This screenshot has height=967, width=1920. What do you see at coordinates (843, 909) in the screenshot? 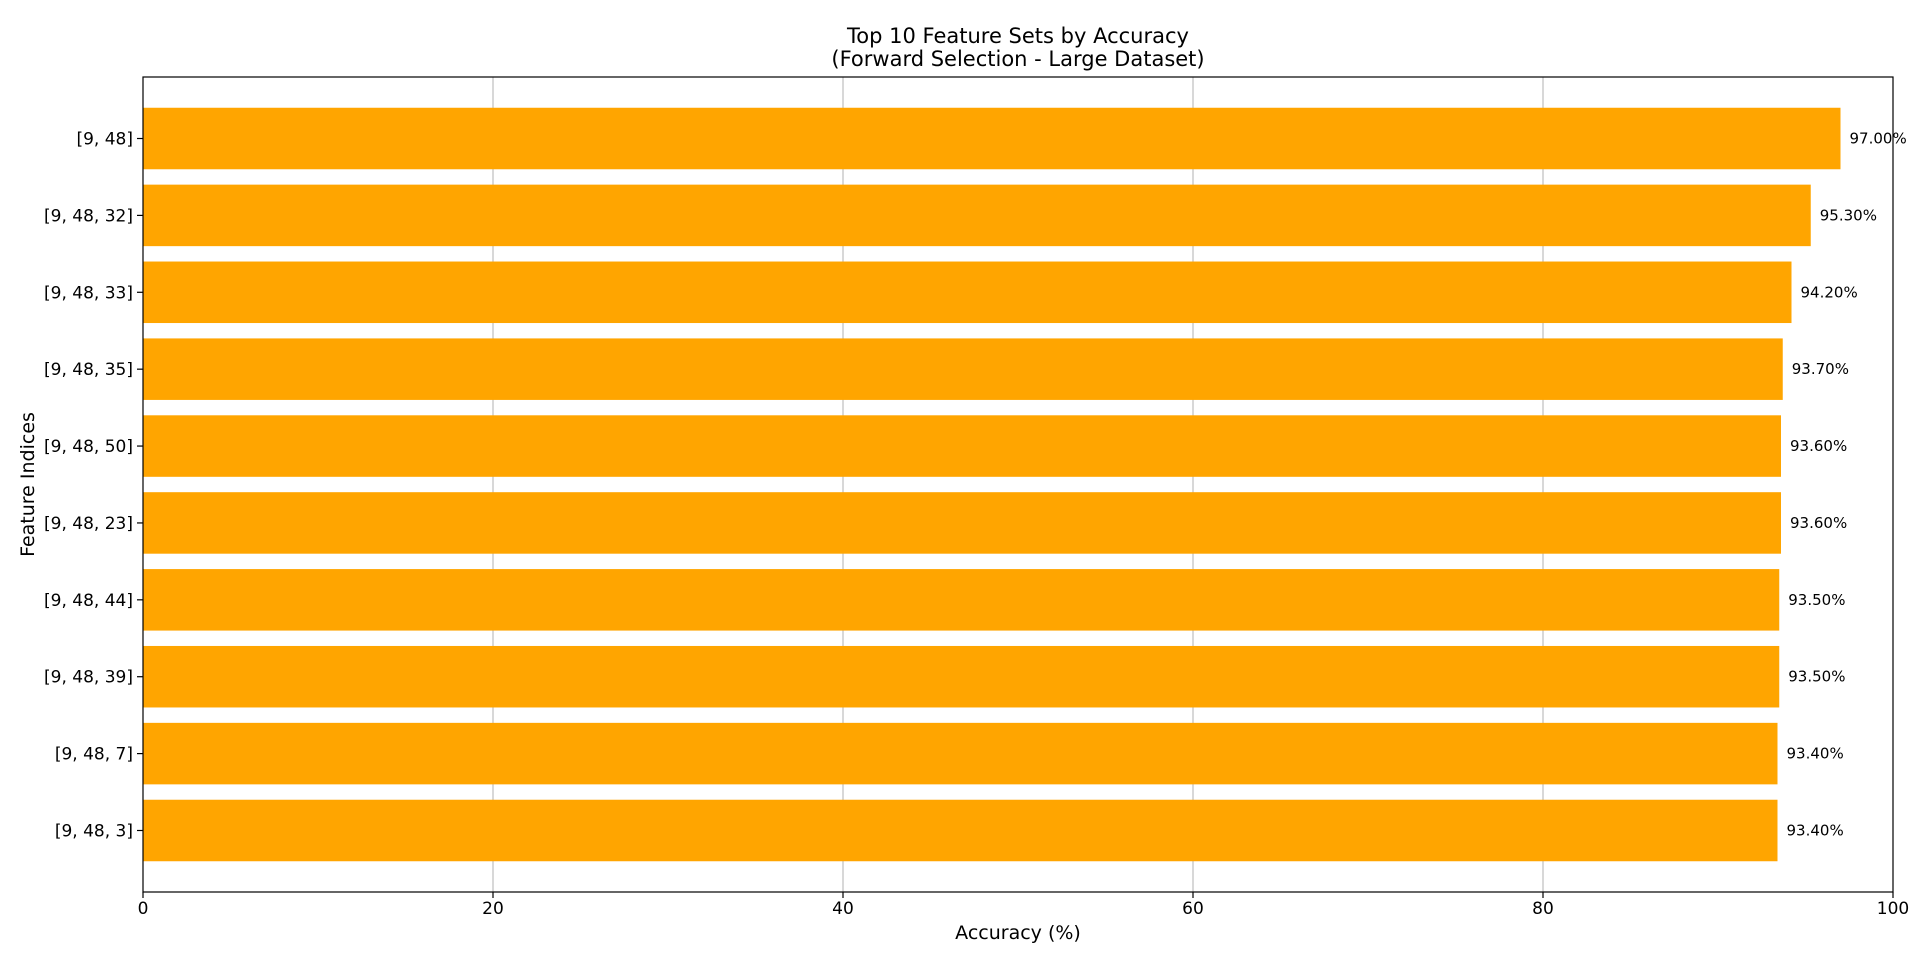
I see `x-tick-label: 40` at bounding box center [843, 909].